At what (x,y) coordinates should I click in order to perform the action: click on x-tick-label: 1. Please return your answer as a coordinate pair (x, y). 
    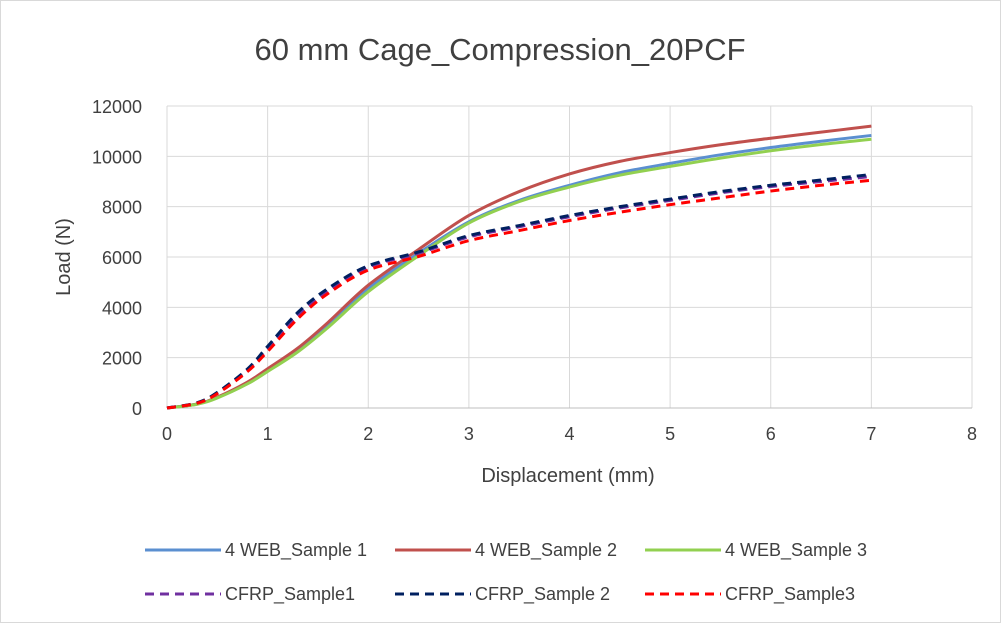
    Looking at the image, I should click on (268, 434).